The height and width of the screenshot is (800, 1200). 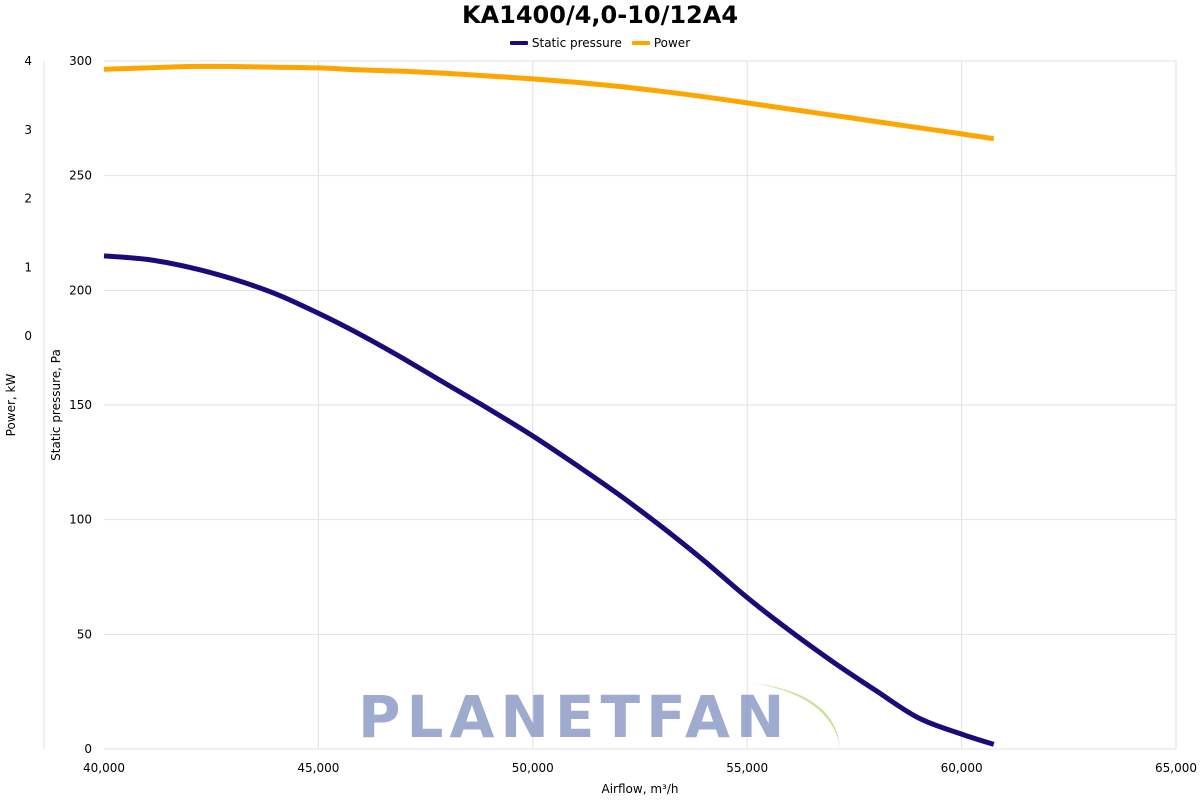 I want to click on y-tick-label-primary: 50, so click(x=84, y=634).